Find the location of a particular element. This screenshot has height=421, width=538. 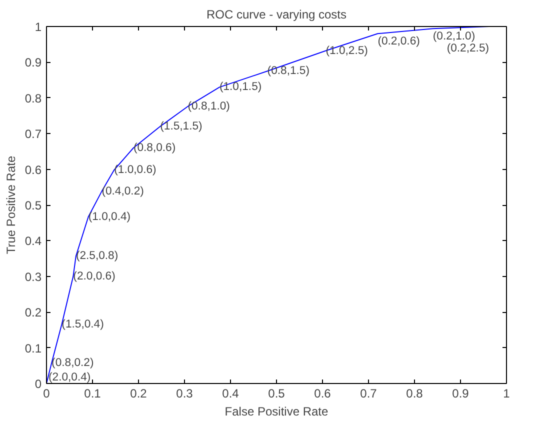

annotation: (2.5,0.8) is located at coordinates (97, 256).